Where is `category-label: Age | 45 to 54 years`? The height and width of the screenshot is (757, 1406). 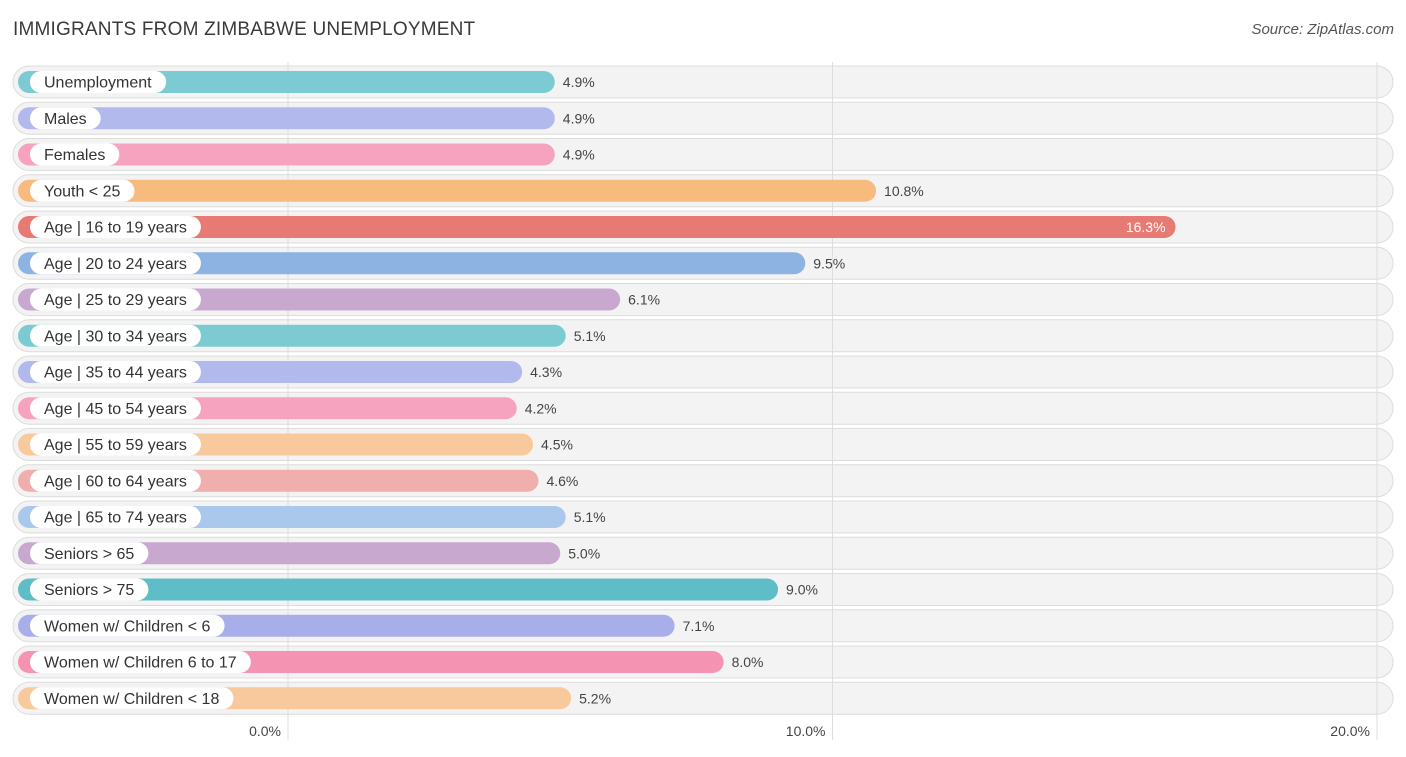
category-label: Age | 45 to 54 years is located at coordinates (115, 409).